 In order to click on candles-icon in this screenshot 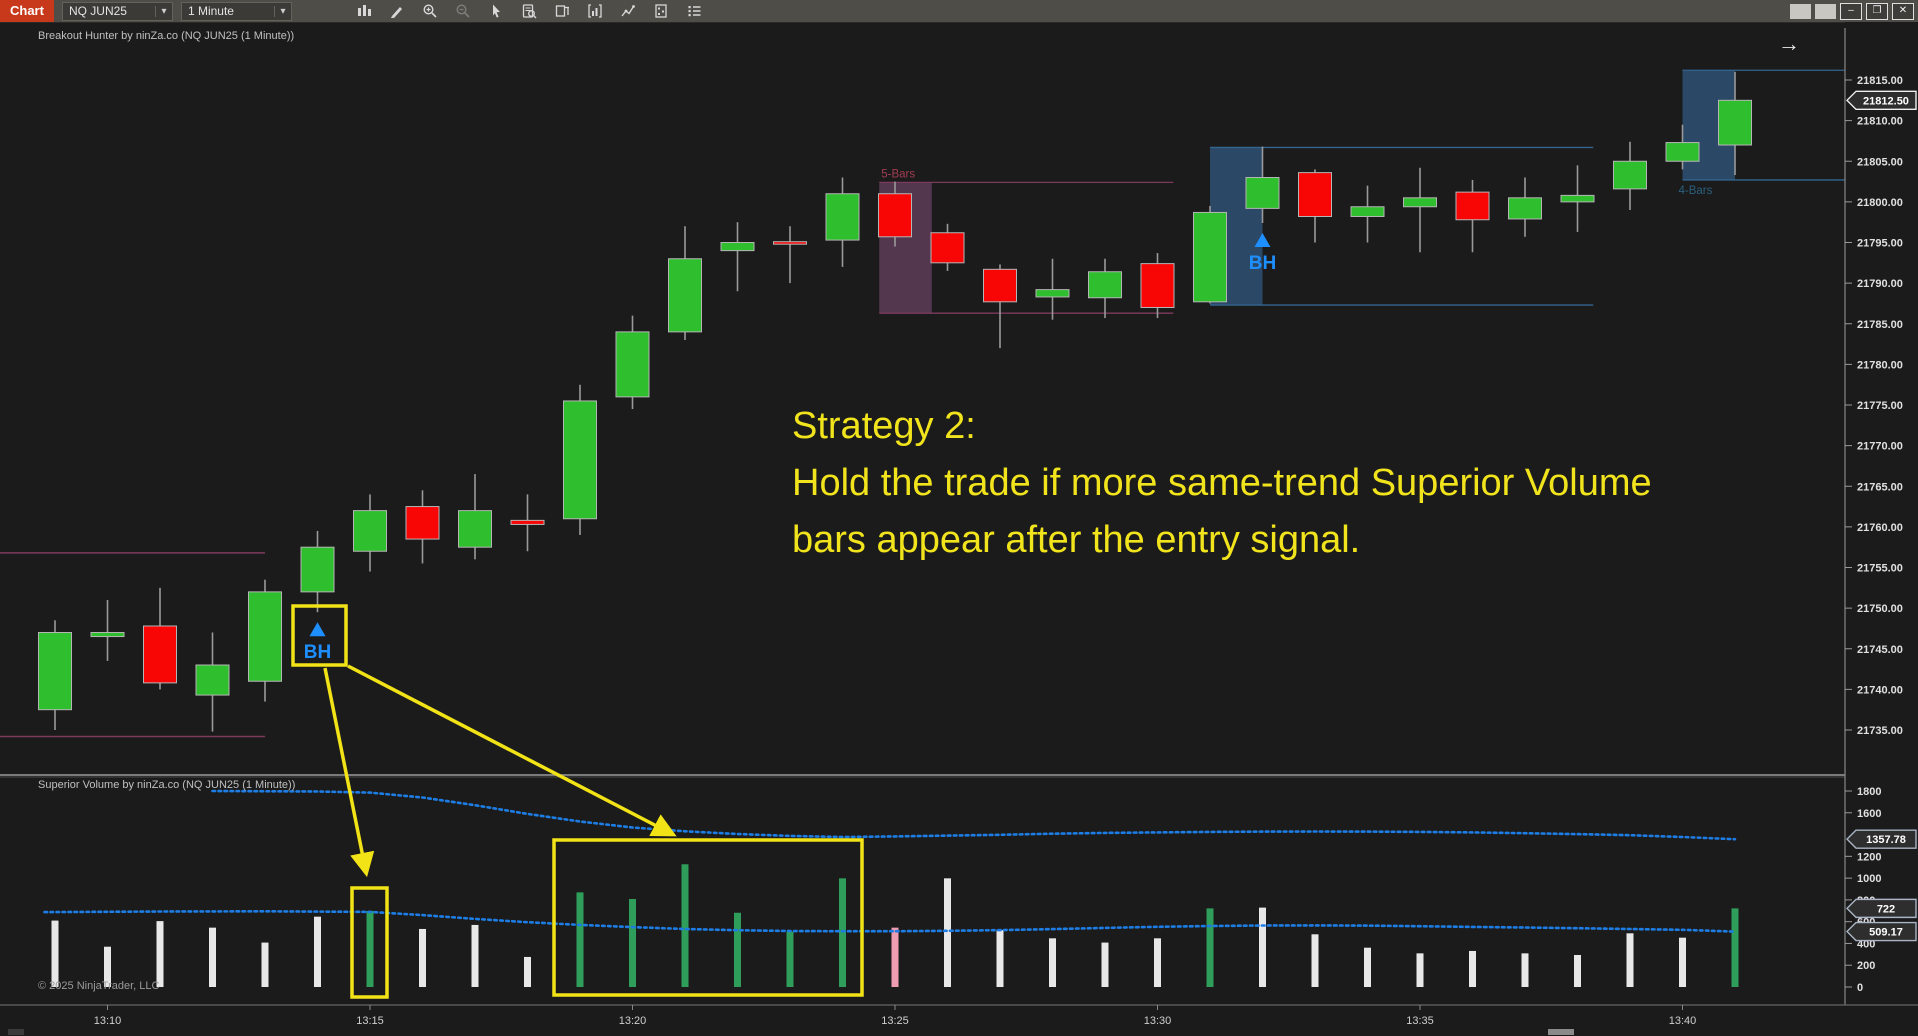, I will do `click(364, 11)`.